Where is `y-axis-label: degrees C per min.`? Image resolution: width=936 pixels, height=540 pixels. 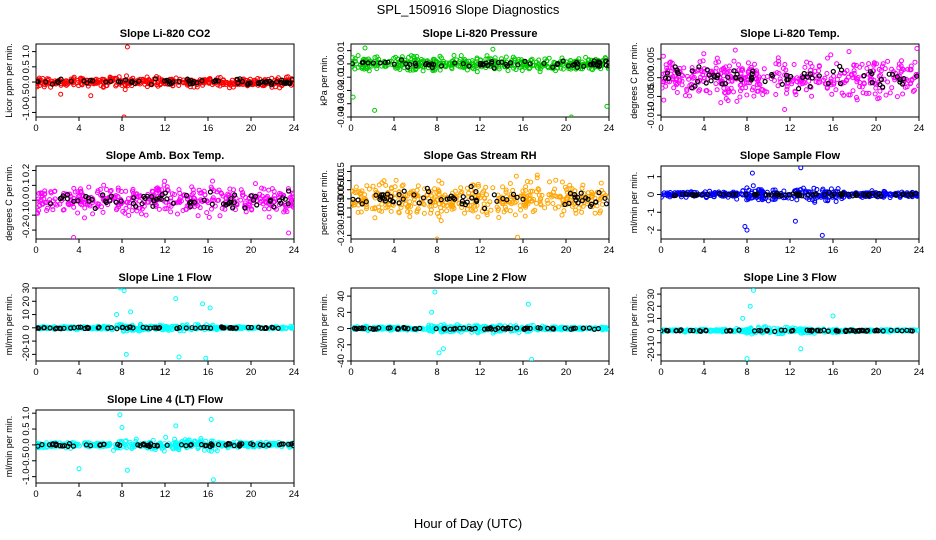 y-axis-label: degrees C per min. is located at coordinates (634, 80).